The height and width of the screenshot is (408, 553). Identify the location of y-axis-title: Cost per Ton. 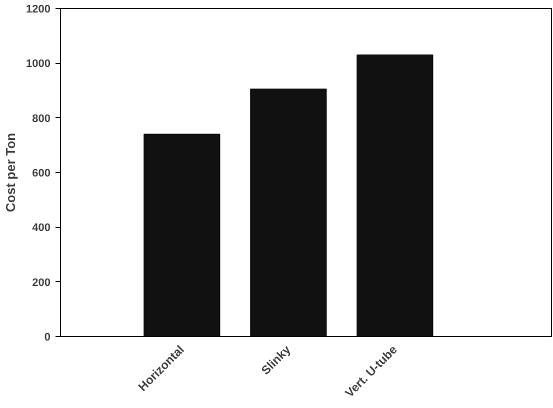
(10, 172).